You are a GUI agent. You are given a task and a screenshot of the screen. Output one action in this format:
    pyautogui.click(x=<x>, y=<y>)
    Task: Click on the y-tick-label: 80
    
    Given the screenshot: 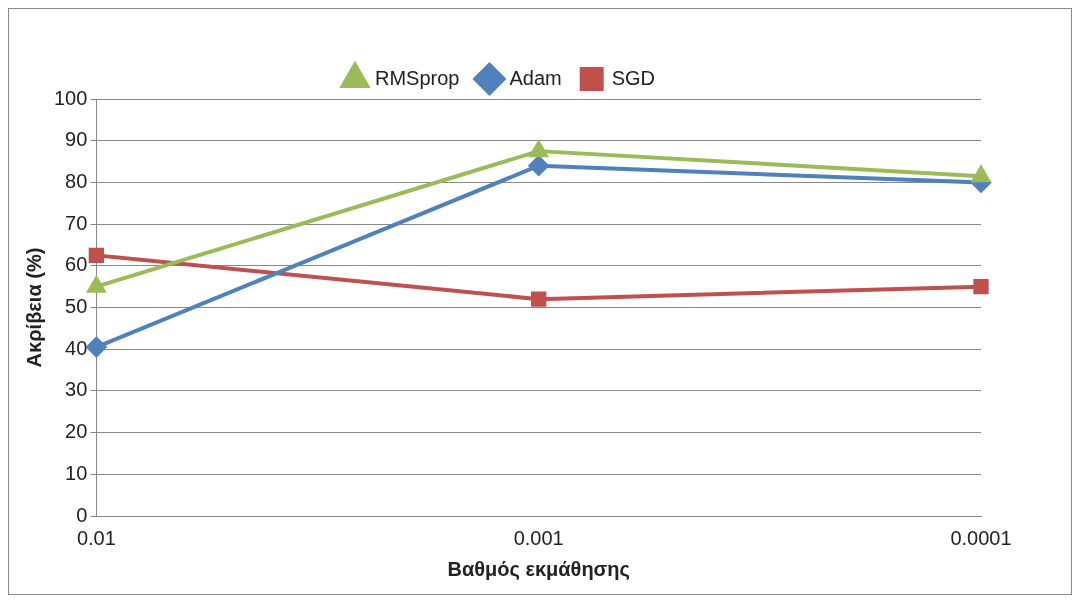 What is the action you would take?
    pyautogui.click(x=76, y=180)
    